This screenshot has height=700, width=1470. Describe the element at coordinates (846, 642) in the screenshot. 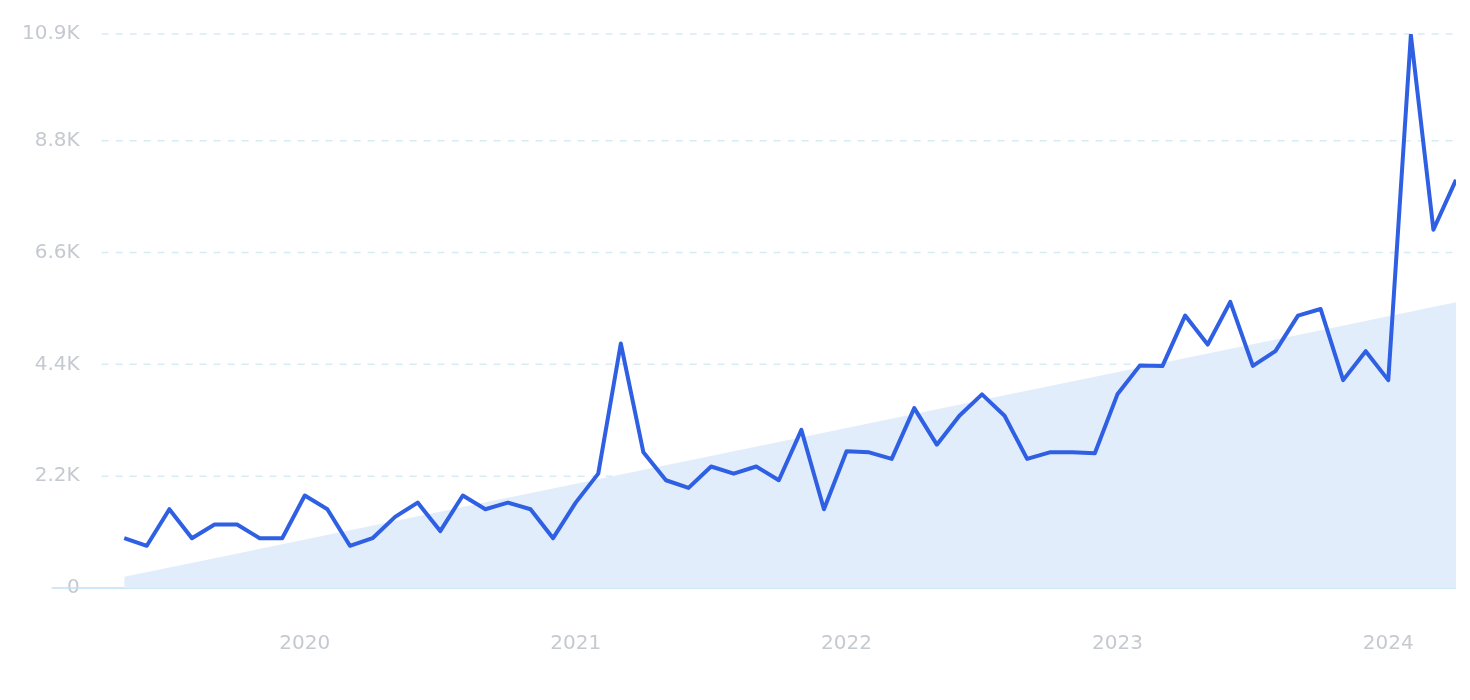

I see `x-tick-label: 2022` at that location.